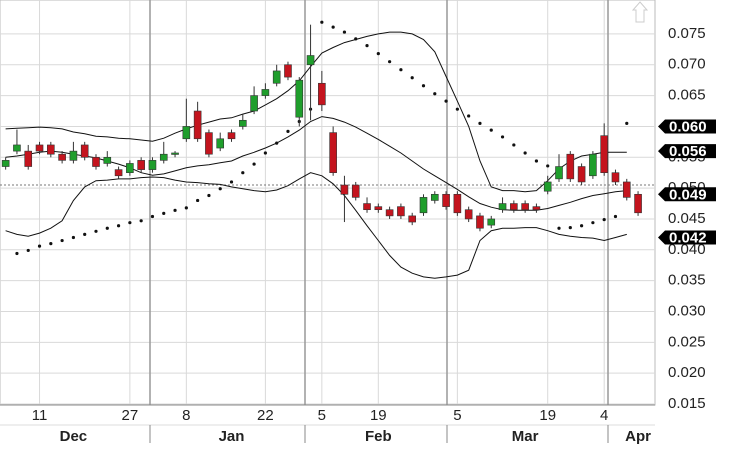 The width and height of the screenshot is (733, 461). I want to click on price-label: 0.049, so click(688, 194).